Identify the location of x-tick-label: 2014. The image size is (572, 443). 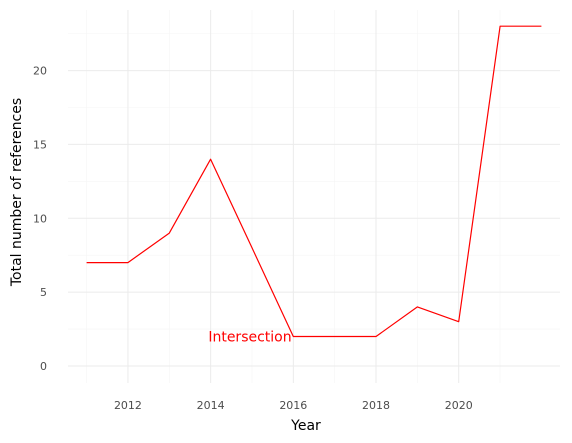
(211, 405).